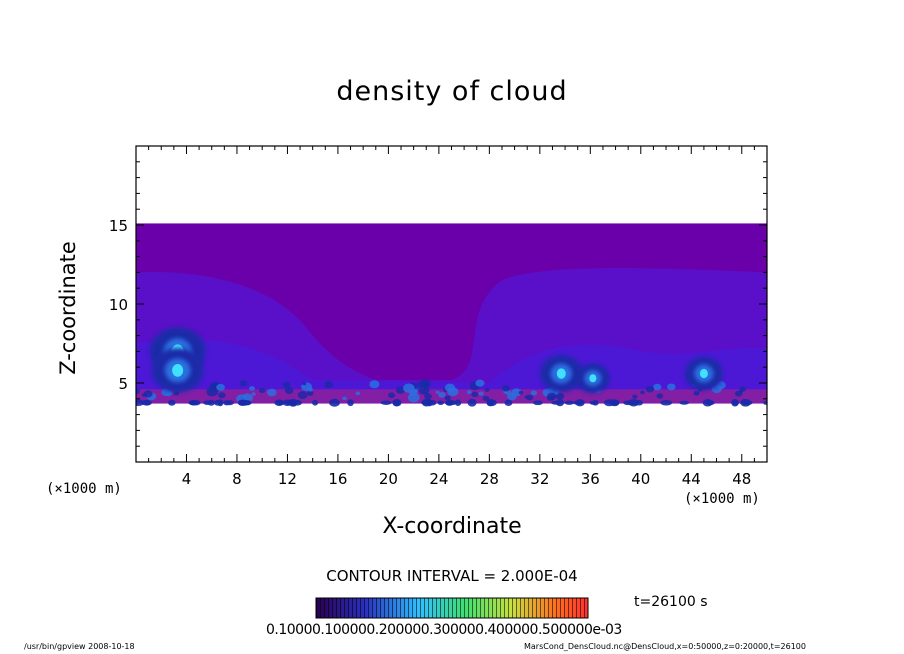 The height and width of the screenshot is (654, 904). What do you see at coordinates (489, 479) in the screenshot?
I see `x-tick-label: 28` at bounding box center [489, 479].